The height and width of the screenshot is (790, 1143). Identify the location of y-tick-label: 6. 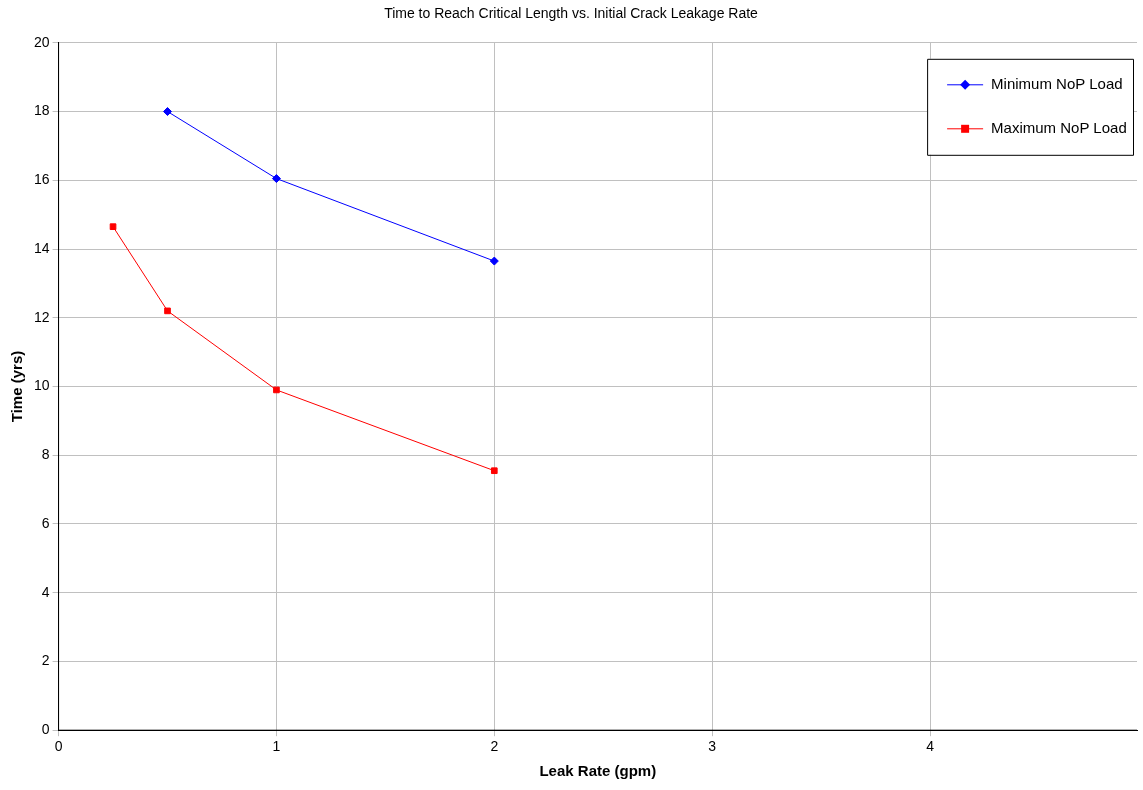
(45, 522).